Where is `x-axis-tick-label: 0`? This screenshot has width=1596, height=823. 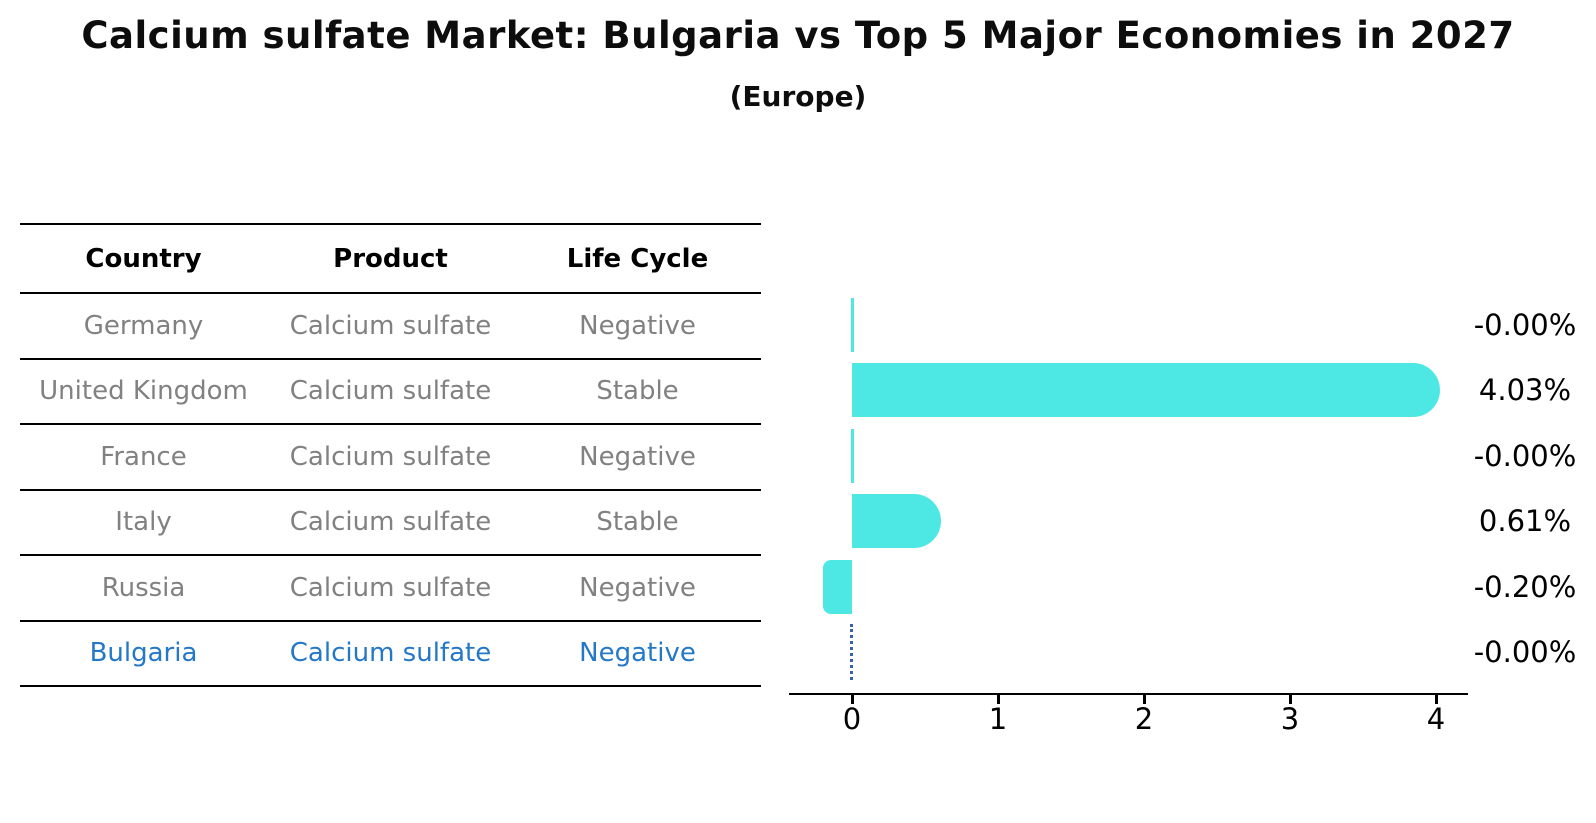 x-axis-tick-label: 0 is located at coordinates (852, 719).